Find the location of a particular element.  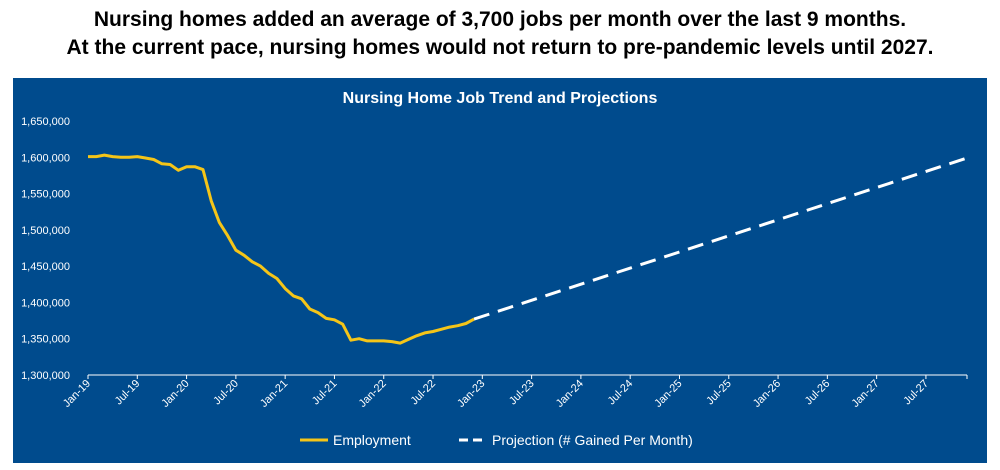

x-tick-label: Jul-21 is located at coordinates (325, 393).